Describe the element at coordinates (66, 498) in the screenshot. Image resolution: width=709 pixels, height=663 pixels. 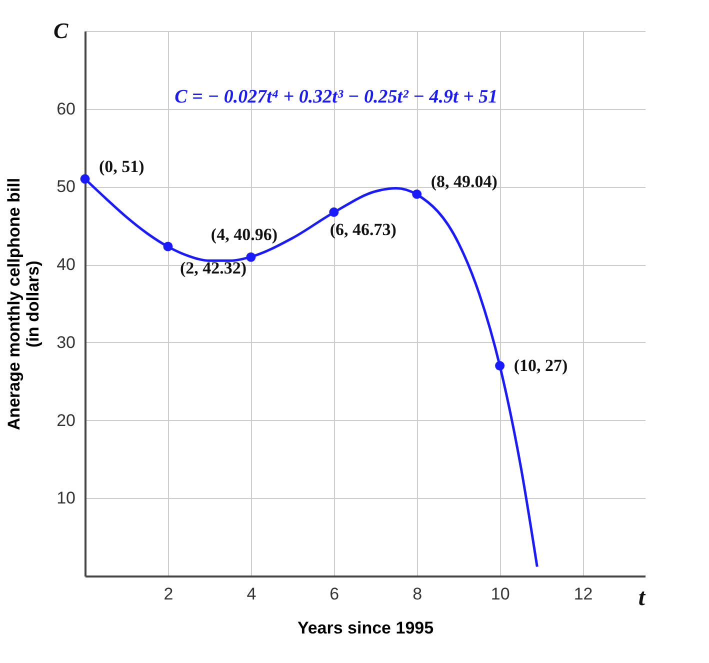
I see `y-tick-label: 10` at that location.